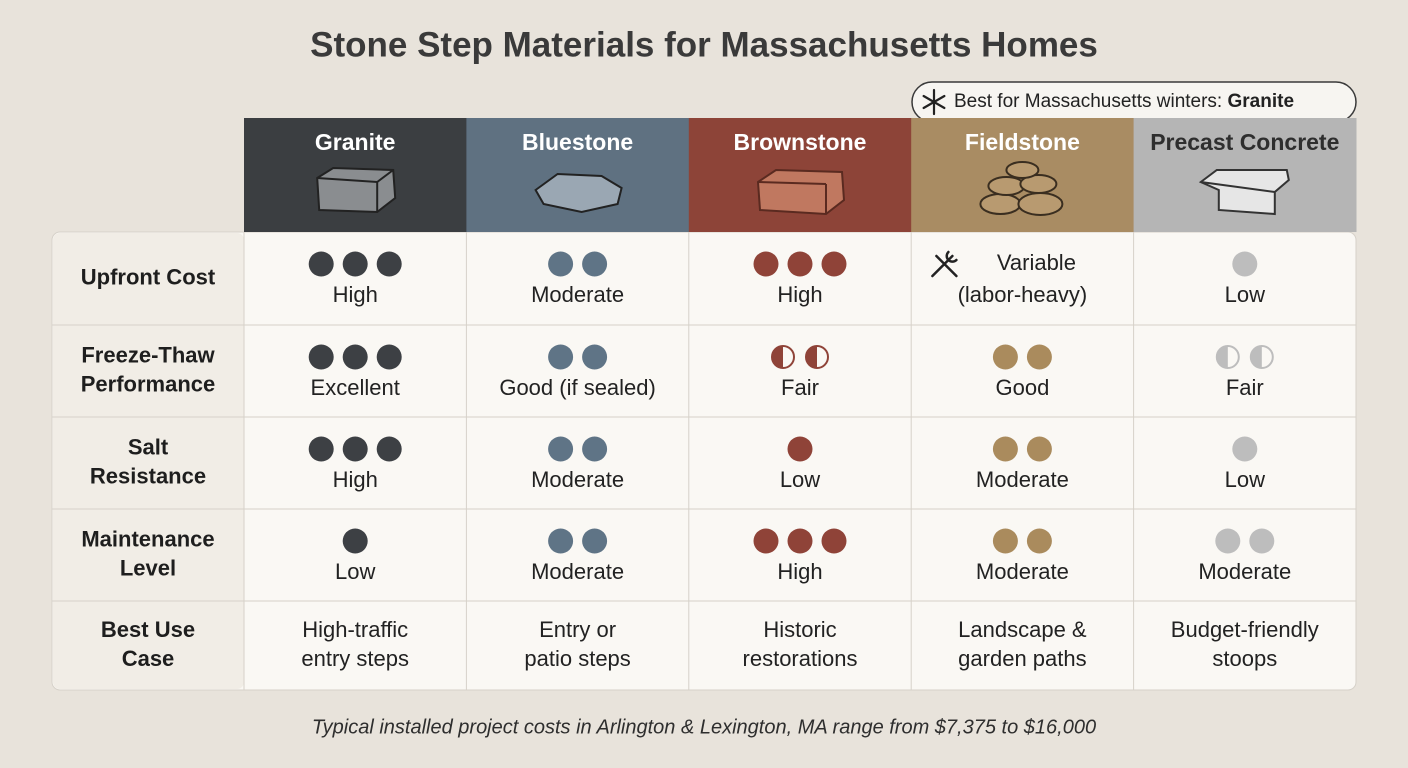  Describe the element at coordinates (148, 446) in the screenshot. I see `row-label: Salt` at that location.